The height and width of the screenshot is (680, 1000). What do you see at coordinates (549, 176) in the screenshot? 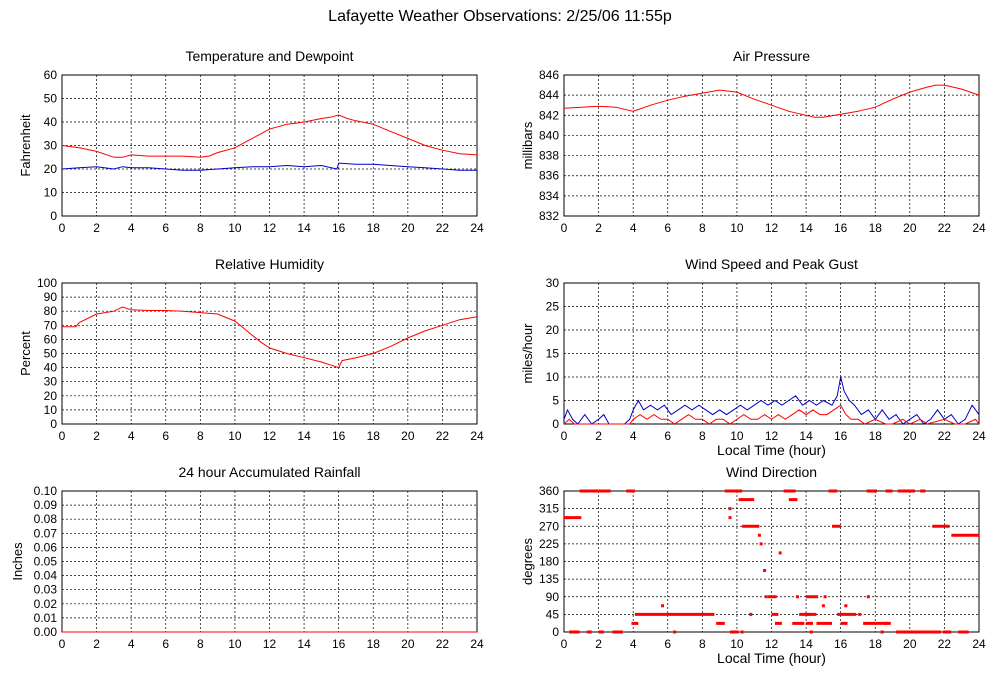
I see `y-tick-label: 836` at bounding box center [549, 176].